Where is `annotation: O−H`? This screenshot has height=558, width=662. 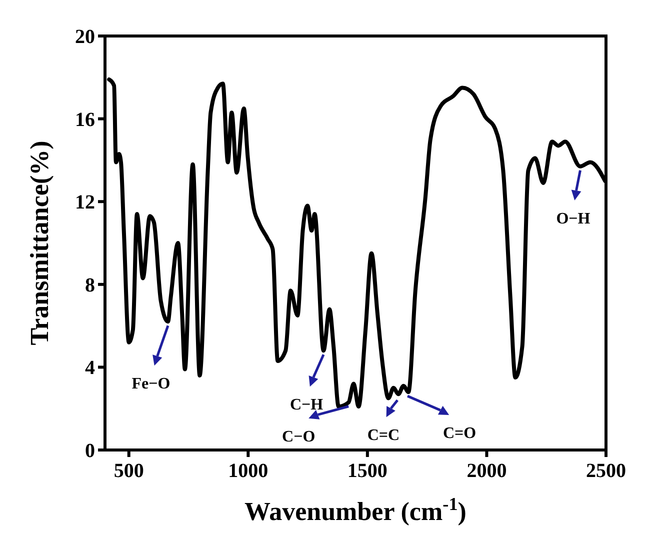
annotation: O−H is located at coordinates (573, 219).